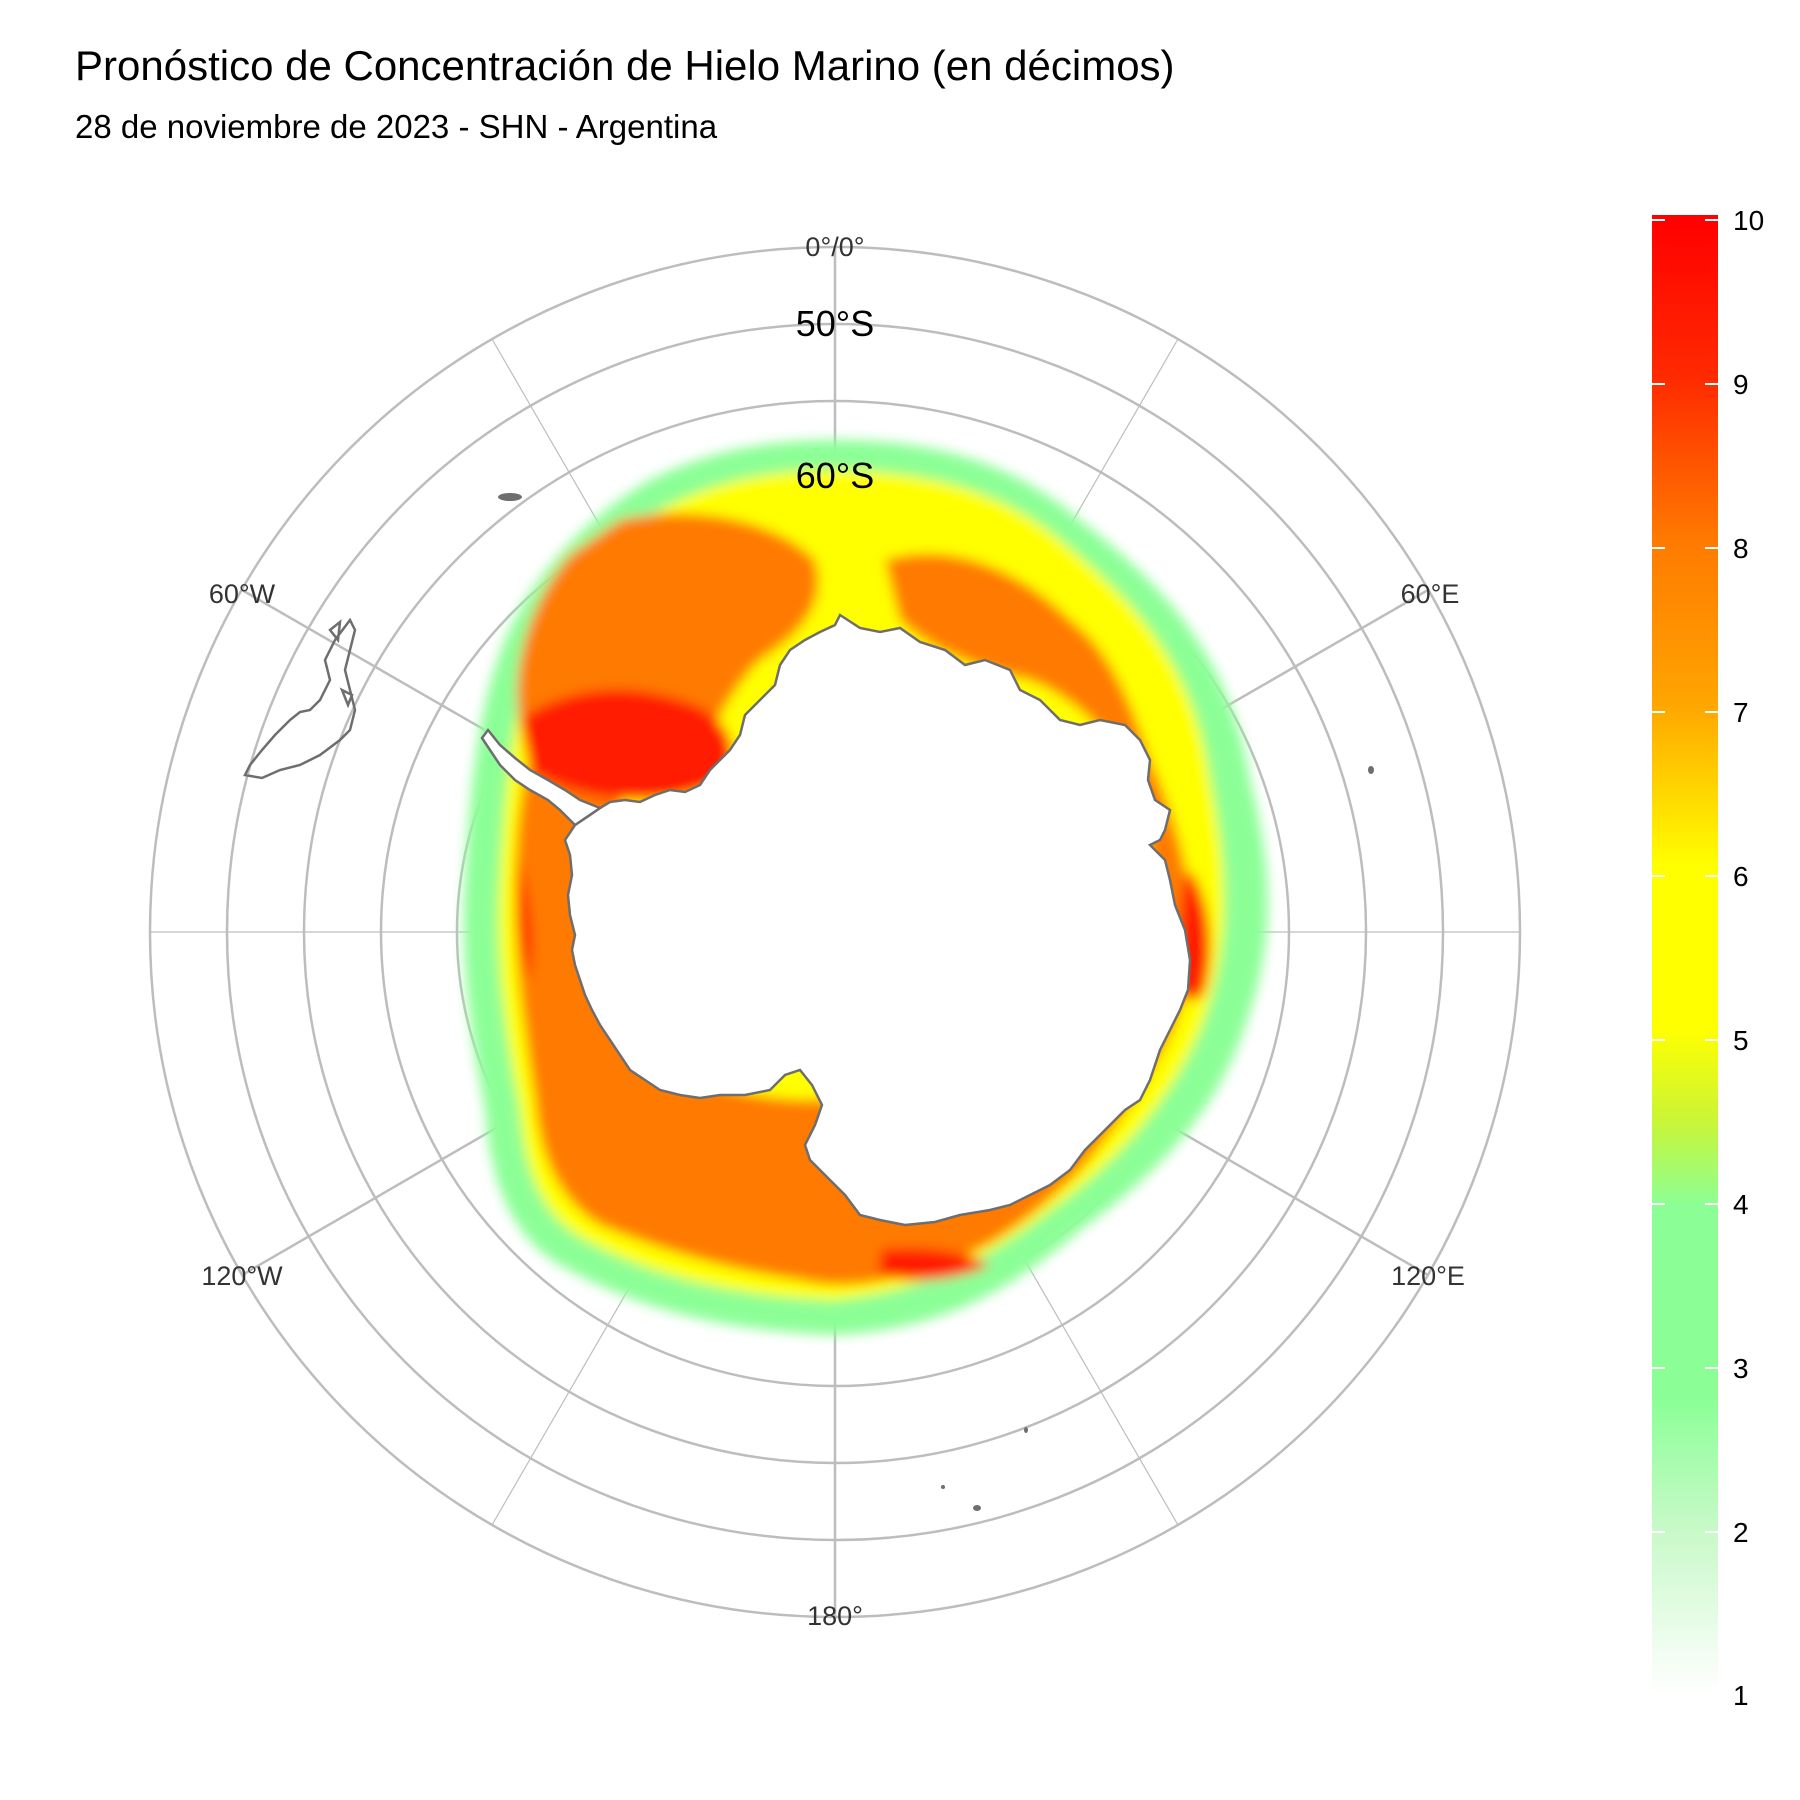 The width and height of the screenshot is (1800, 1800). I want to click on label-60e: 60°E, so click(1430, 594).